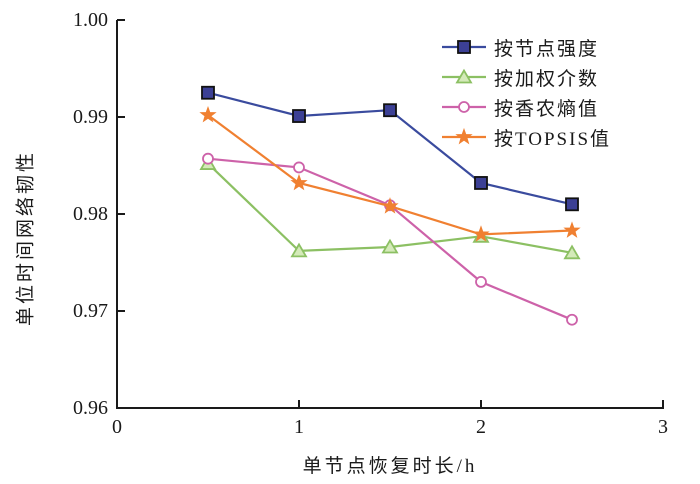 The width and height of the screenshot is (700, 484). What do you see at coordinates (547, 79) in the screenshot?
I see `legend-label: 按加权介数` at bounding box center [547, 79].